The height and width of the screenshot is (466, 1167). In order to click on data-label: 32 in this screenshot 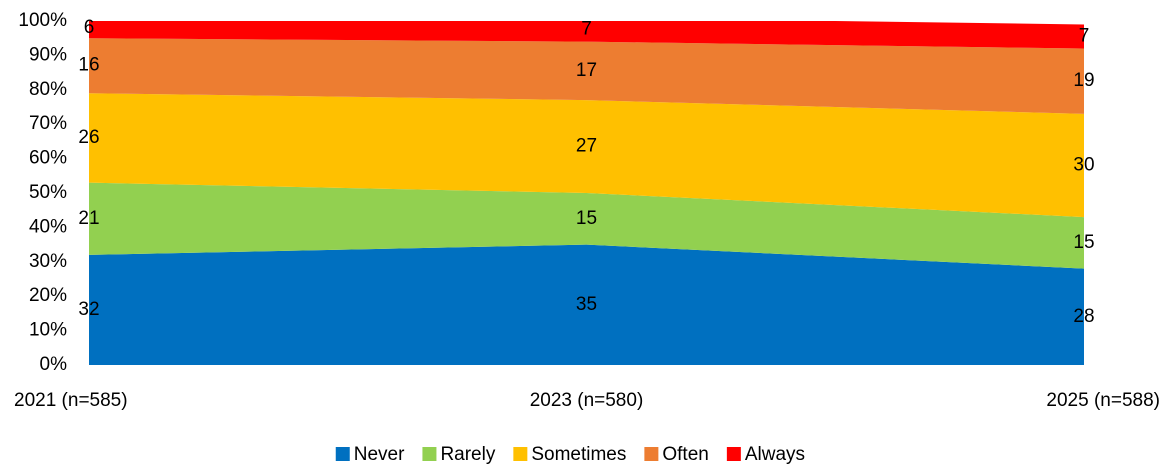, I will do `click(88, 309)`.